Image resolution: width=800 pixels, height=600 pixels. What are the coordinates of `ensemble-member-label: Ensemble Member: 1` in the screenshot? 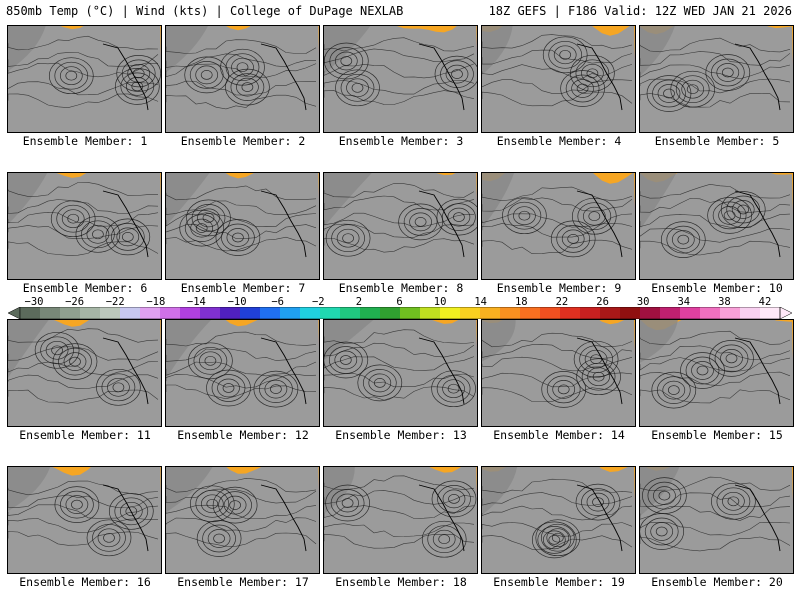 It's located at (85, 141).